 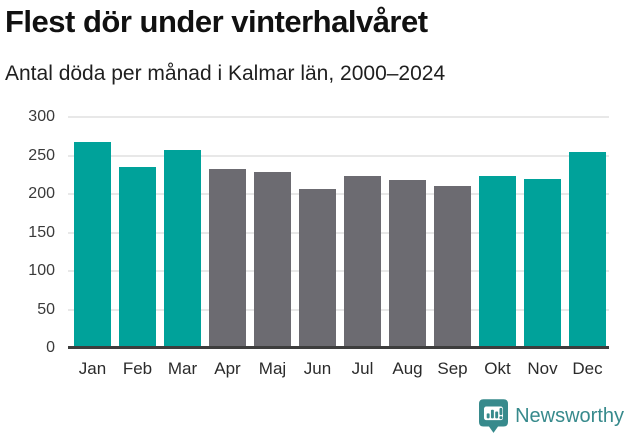 I want to click on chart-title: Flest dör under vinterhalvåret, so click(x=216, y=21).